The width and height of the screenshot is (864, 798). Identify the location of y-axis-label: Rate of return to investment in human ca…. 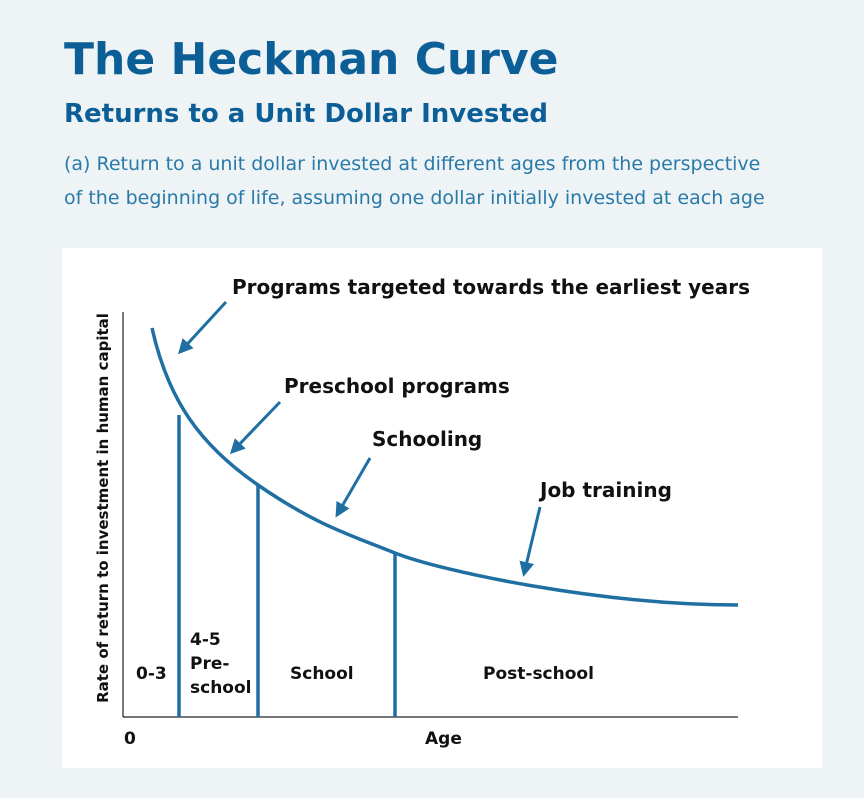
(103, 508).